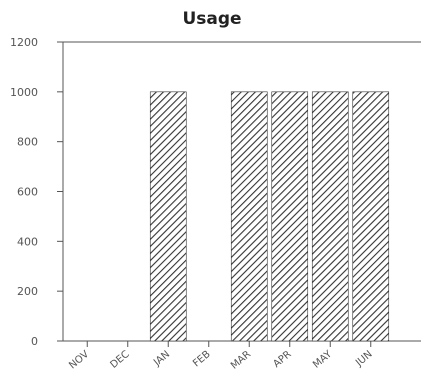  I want to click on x-tick-label: FEB, so click(202, 359).